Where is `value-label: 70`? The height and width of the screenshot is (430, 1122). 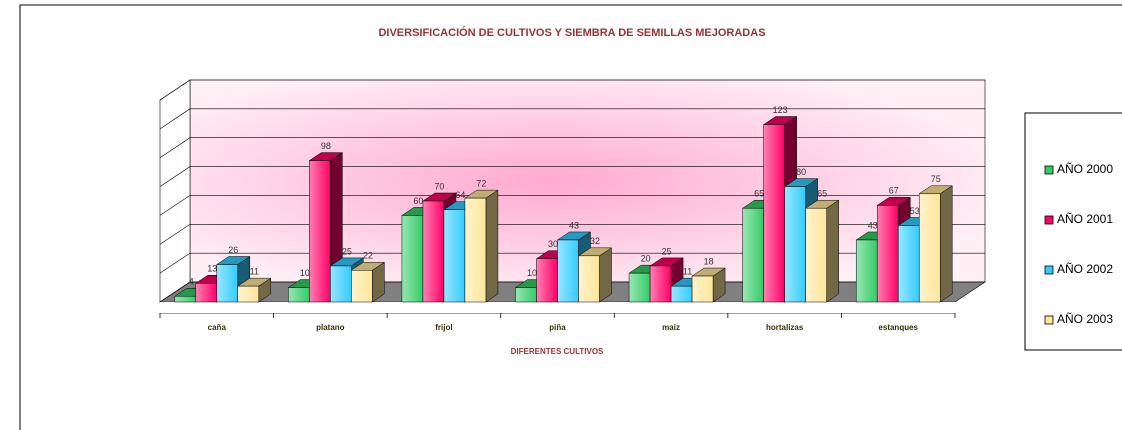
value-label: 70 is located at coordinates (439, 186).